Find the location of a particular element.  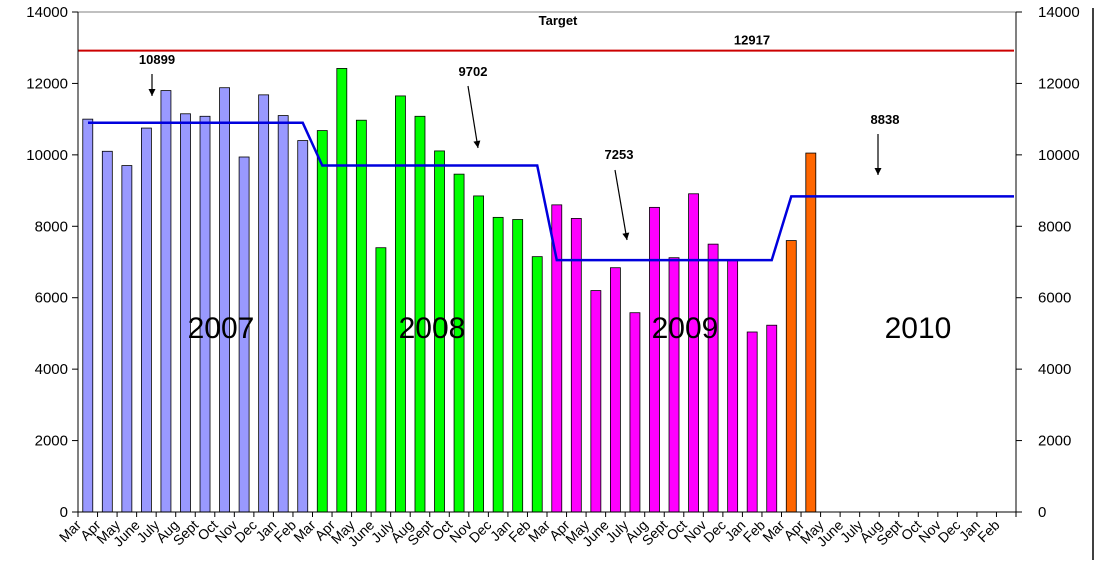

x-tick-label: Feb is located at coordinates (988, 531).